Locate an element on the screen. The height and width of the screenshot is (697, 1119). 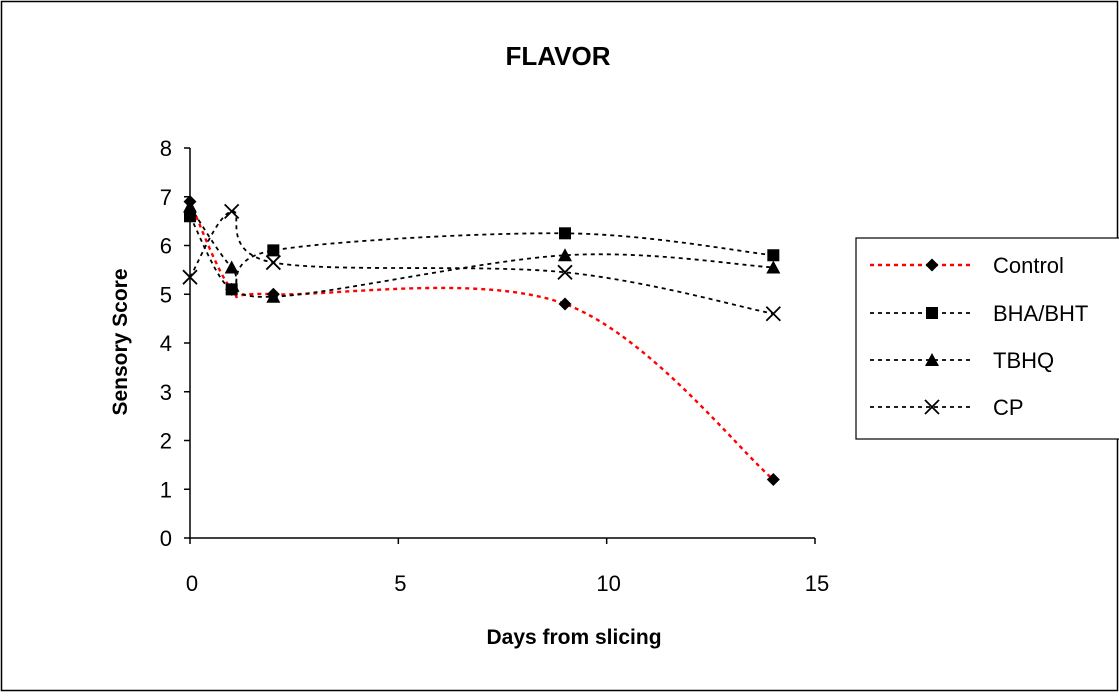
y-tick-label: 5 is located at coordinates (166, 294).